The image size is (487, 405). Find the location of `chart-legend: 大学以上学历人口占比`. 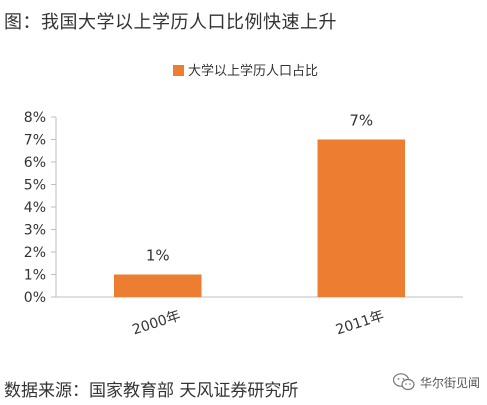

chart-legend: 大学以上学历人口占比 is located at coordinates (245, 71).